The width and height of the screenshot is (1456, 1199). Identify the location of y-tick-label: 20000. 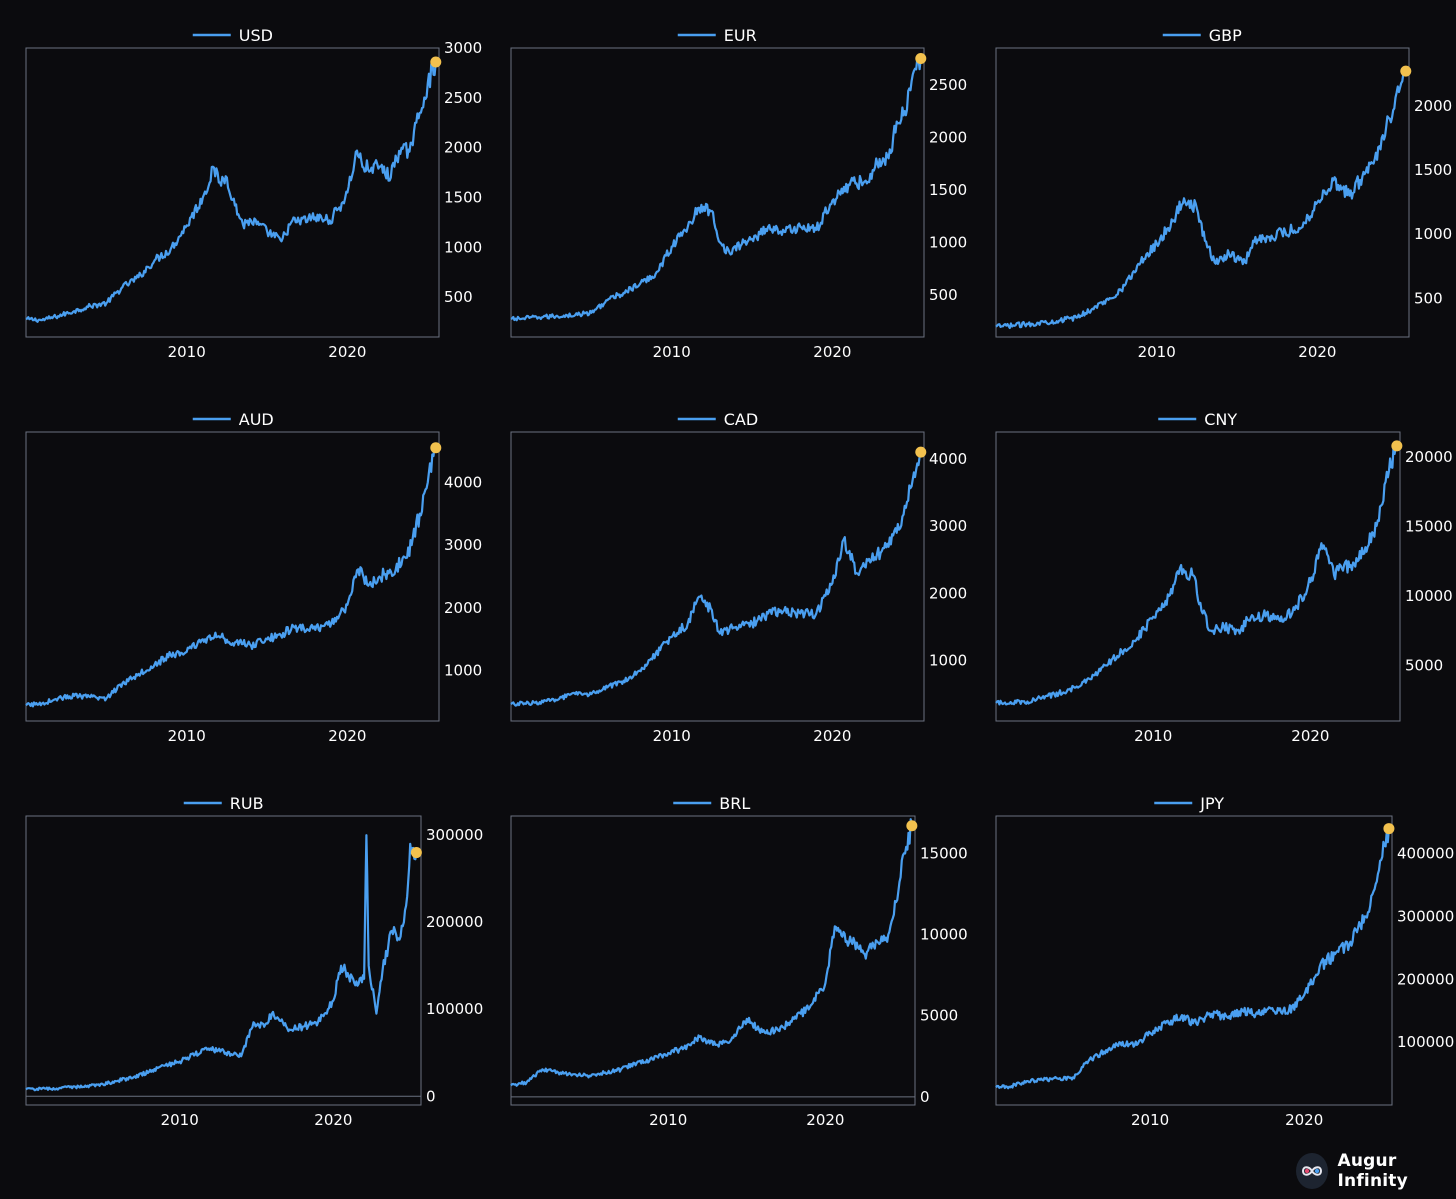
(1429, 457).